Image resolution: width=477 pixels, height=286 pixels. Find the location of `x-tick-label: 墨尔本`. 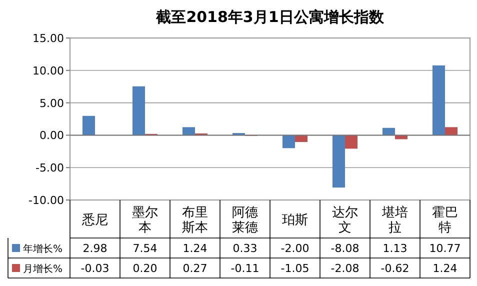

x-tick-label: 墨尔本 is located at coordinates (145, 221).